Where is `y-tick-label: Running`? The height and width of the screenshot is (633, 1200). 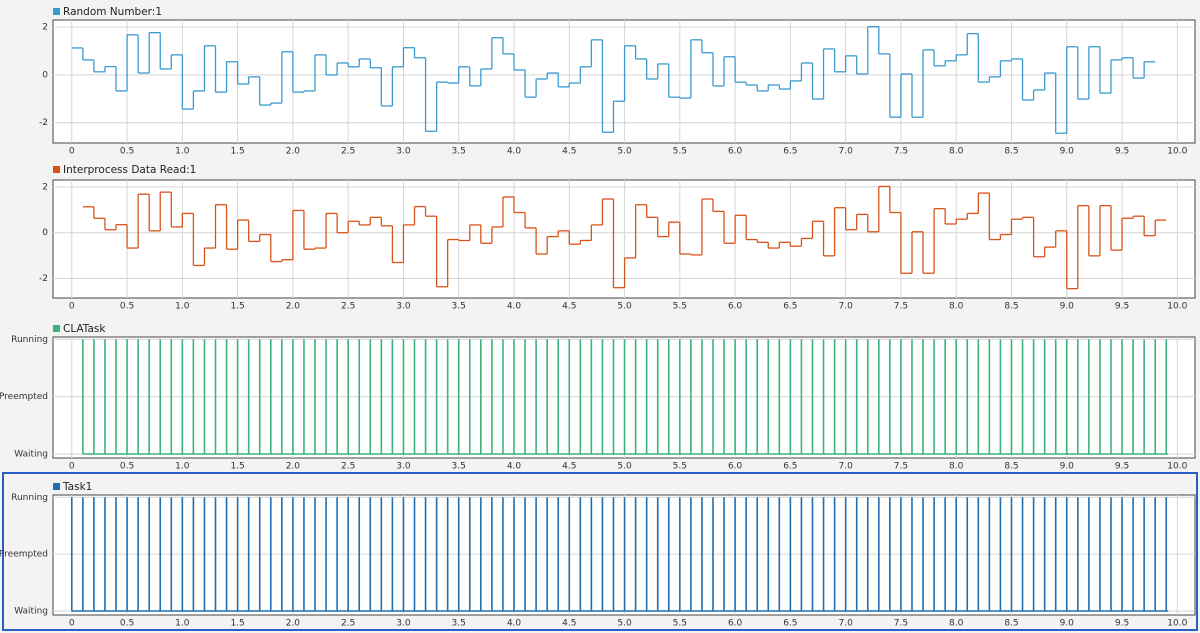 y-tick-label: Running is located at coordinates (29, 340).